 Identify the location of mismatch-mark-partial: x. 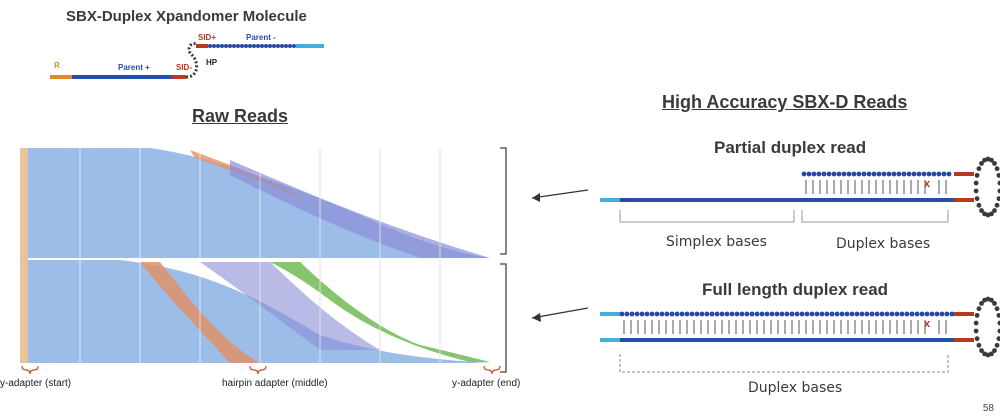
(927, 184).